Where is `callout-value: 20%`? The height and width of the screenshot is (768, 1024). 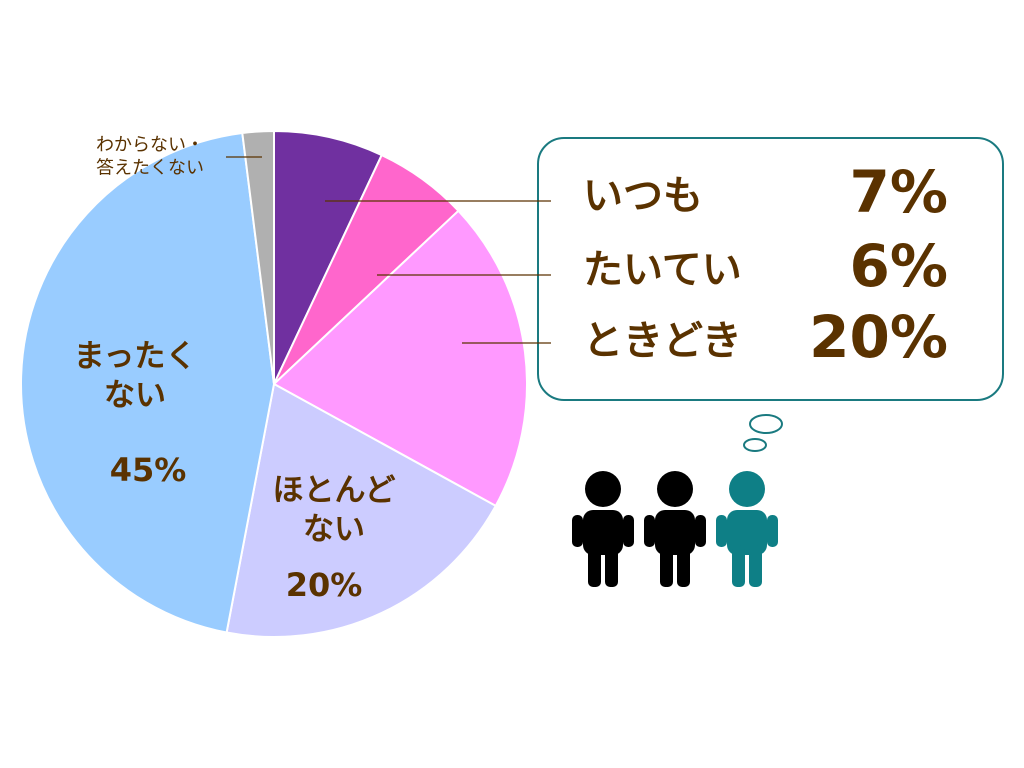 callout-value: 20% is located at coordinates (878, 336).